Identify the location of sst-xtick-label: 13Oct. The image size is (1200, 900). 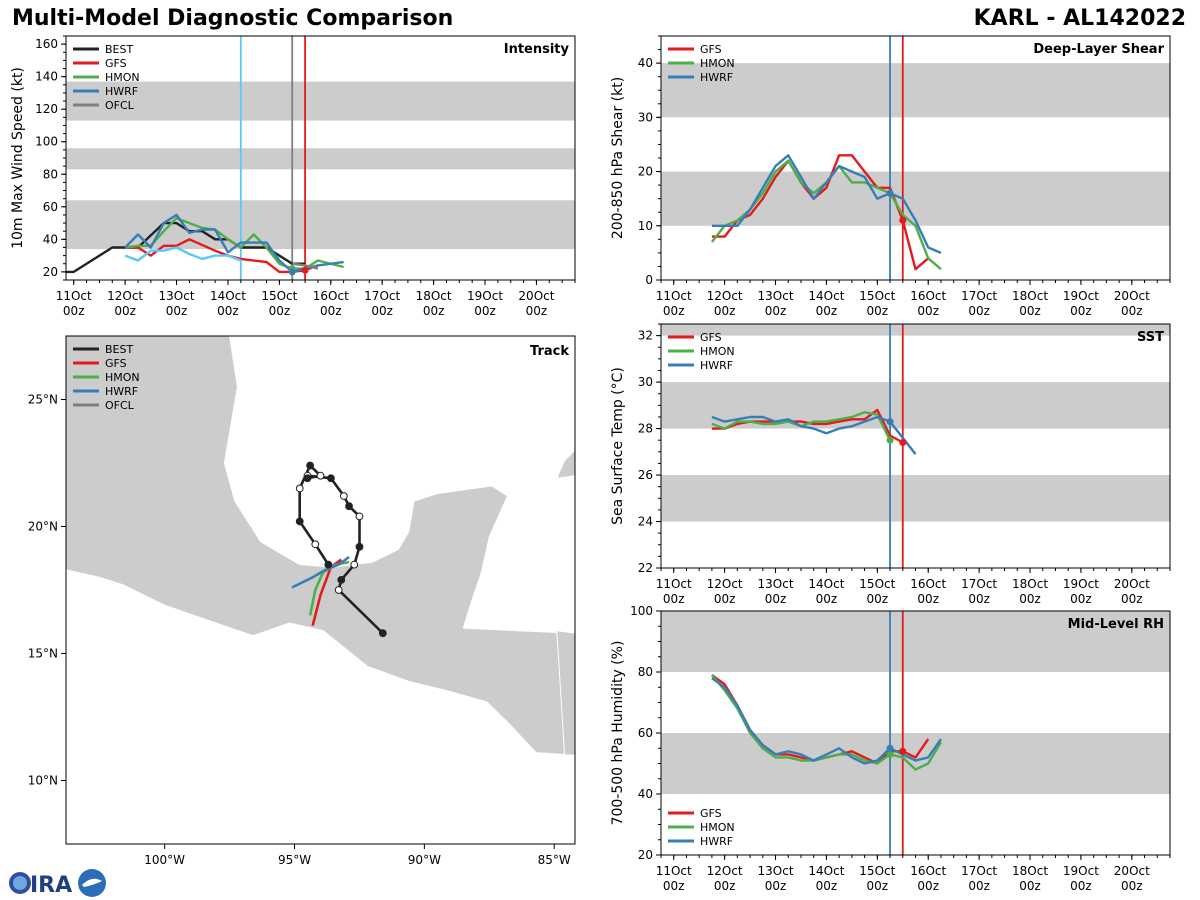
(776, 584).